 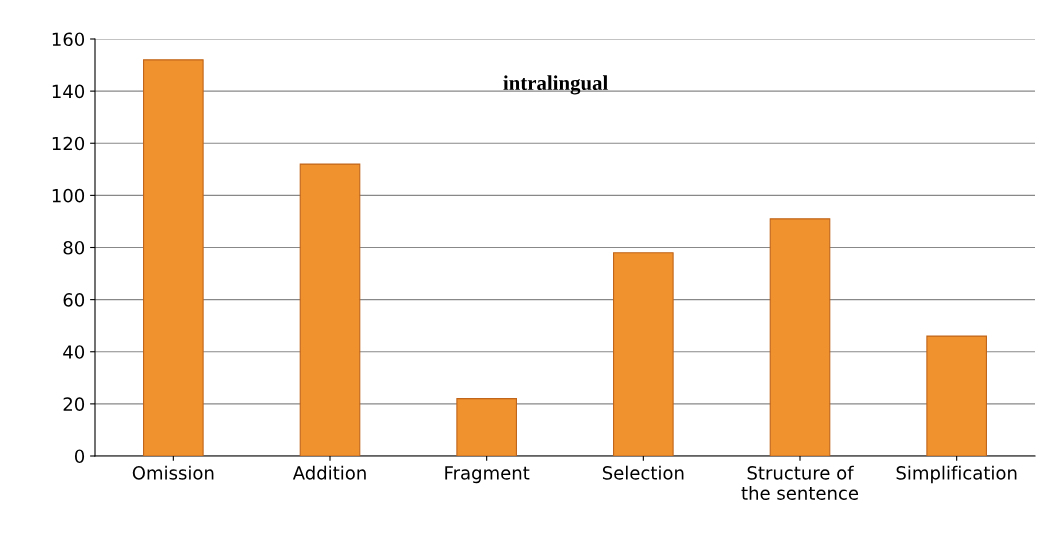 What do you see at coordinates (74, 300) in the screenshot?
I see `y-tick-label: 60` at bounding box center [74, 300].